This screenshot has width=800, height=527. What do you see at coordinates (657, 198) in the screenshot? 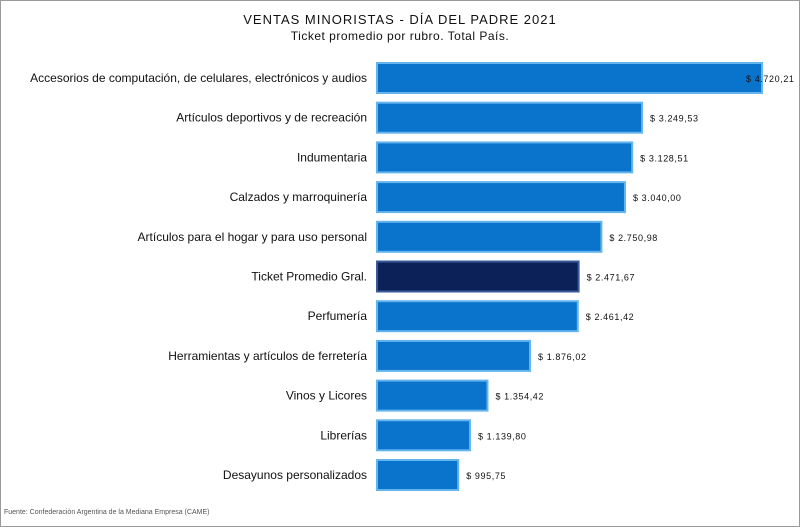
I see `value-label: $ 3.040,00` at bounding box center [657, 198].